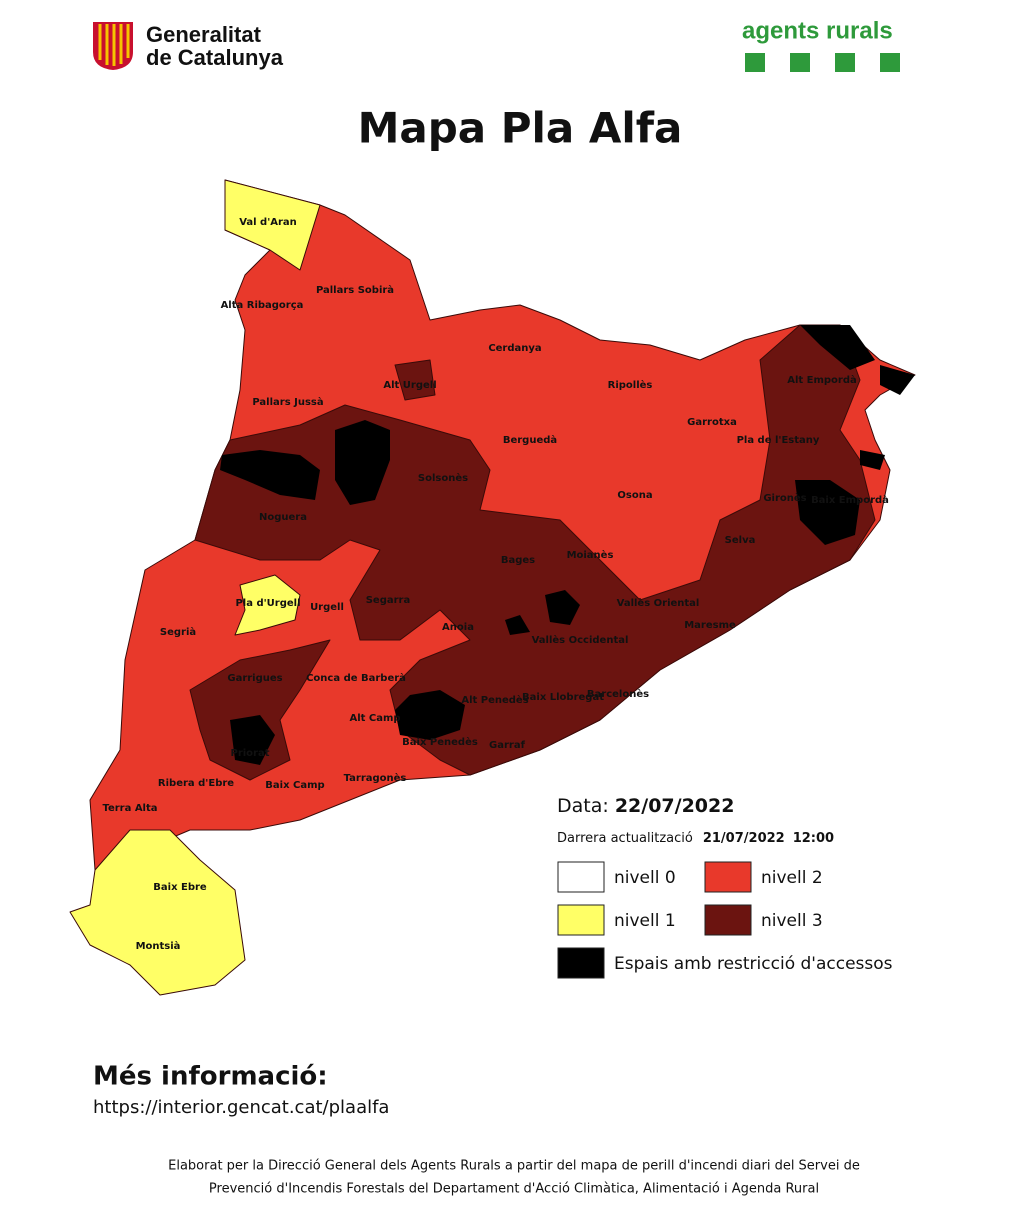  I want to click on logo-text: de Catalunya, so click(215, 57).